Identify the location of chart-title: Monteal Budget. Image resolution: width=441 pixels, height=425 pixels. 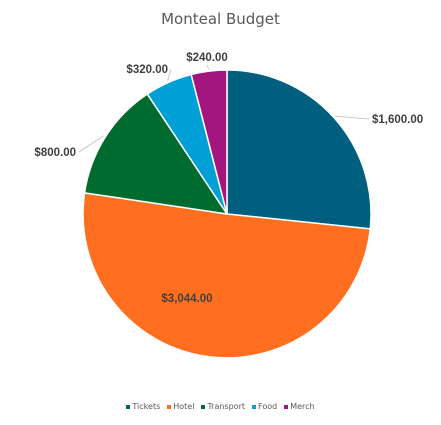
(220, 19).